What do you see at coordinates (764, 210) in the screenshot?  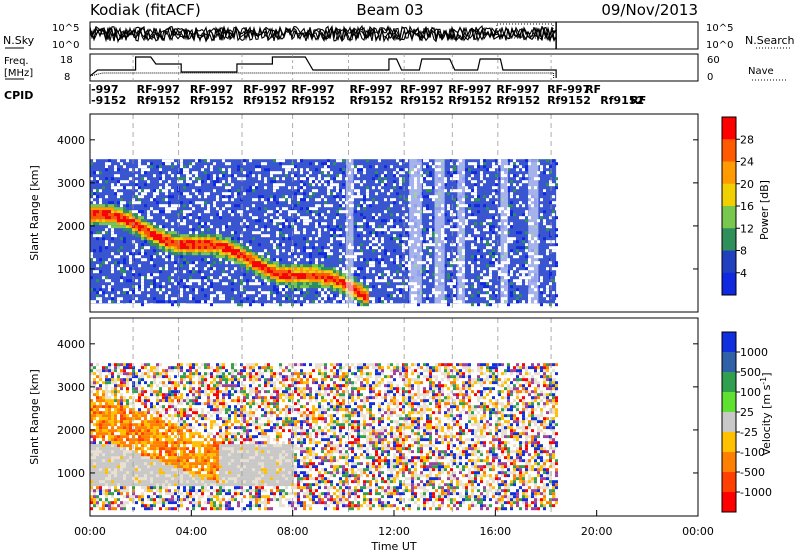 I see `power-colorbar-title: Power [dB]` at bounding box center [764, 210].